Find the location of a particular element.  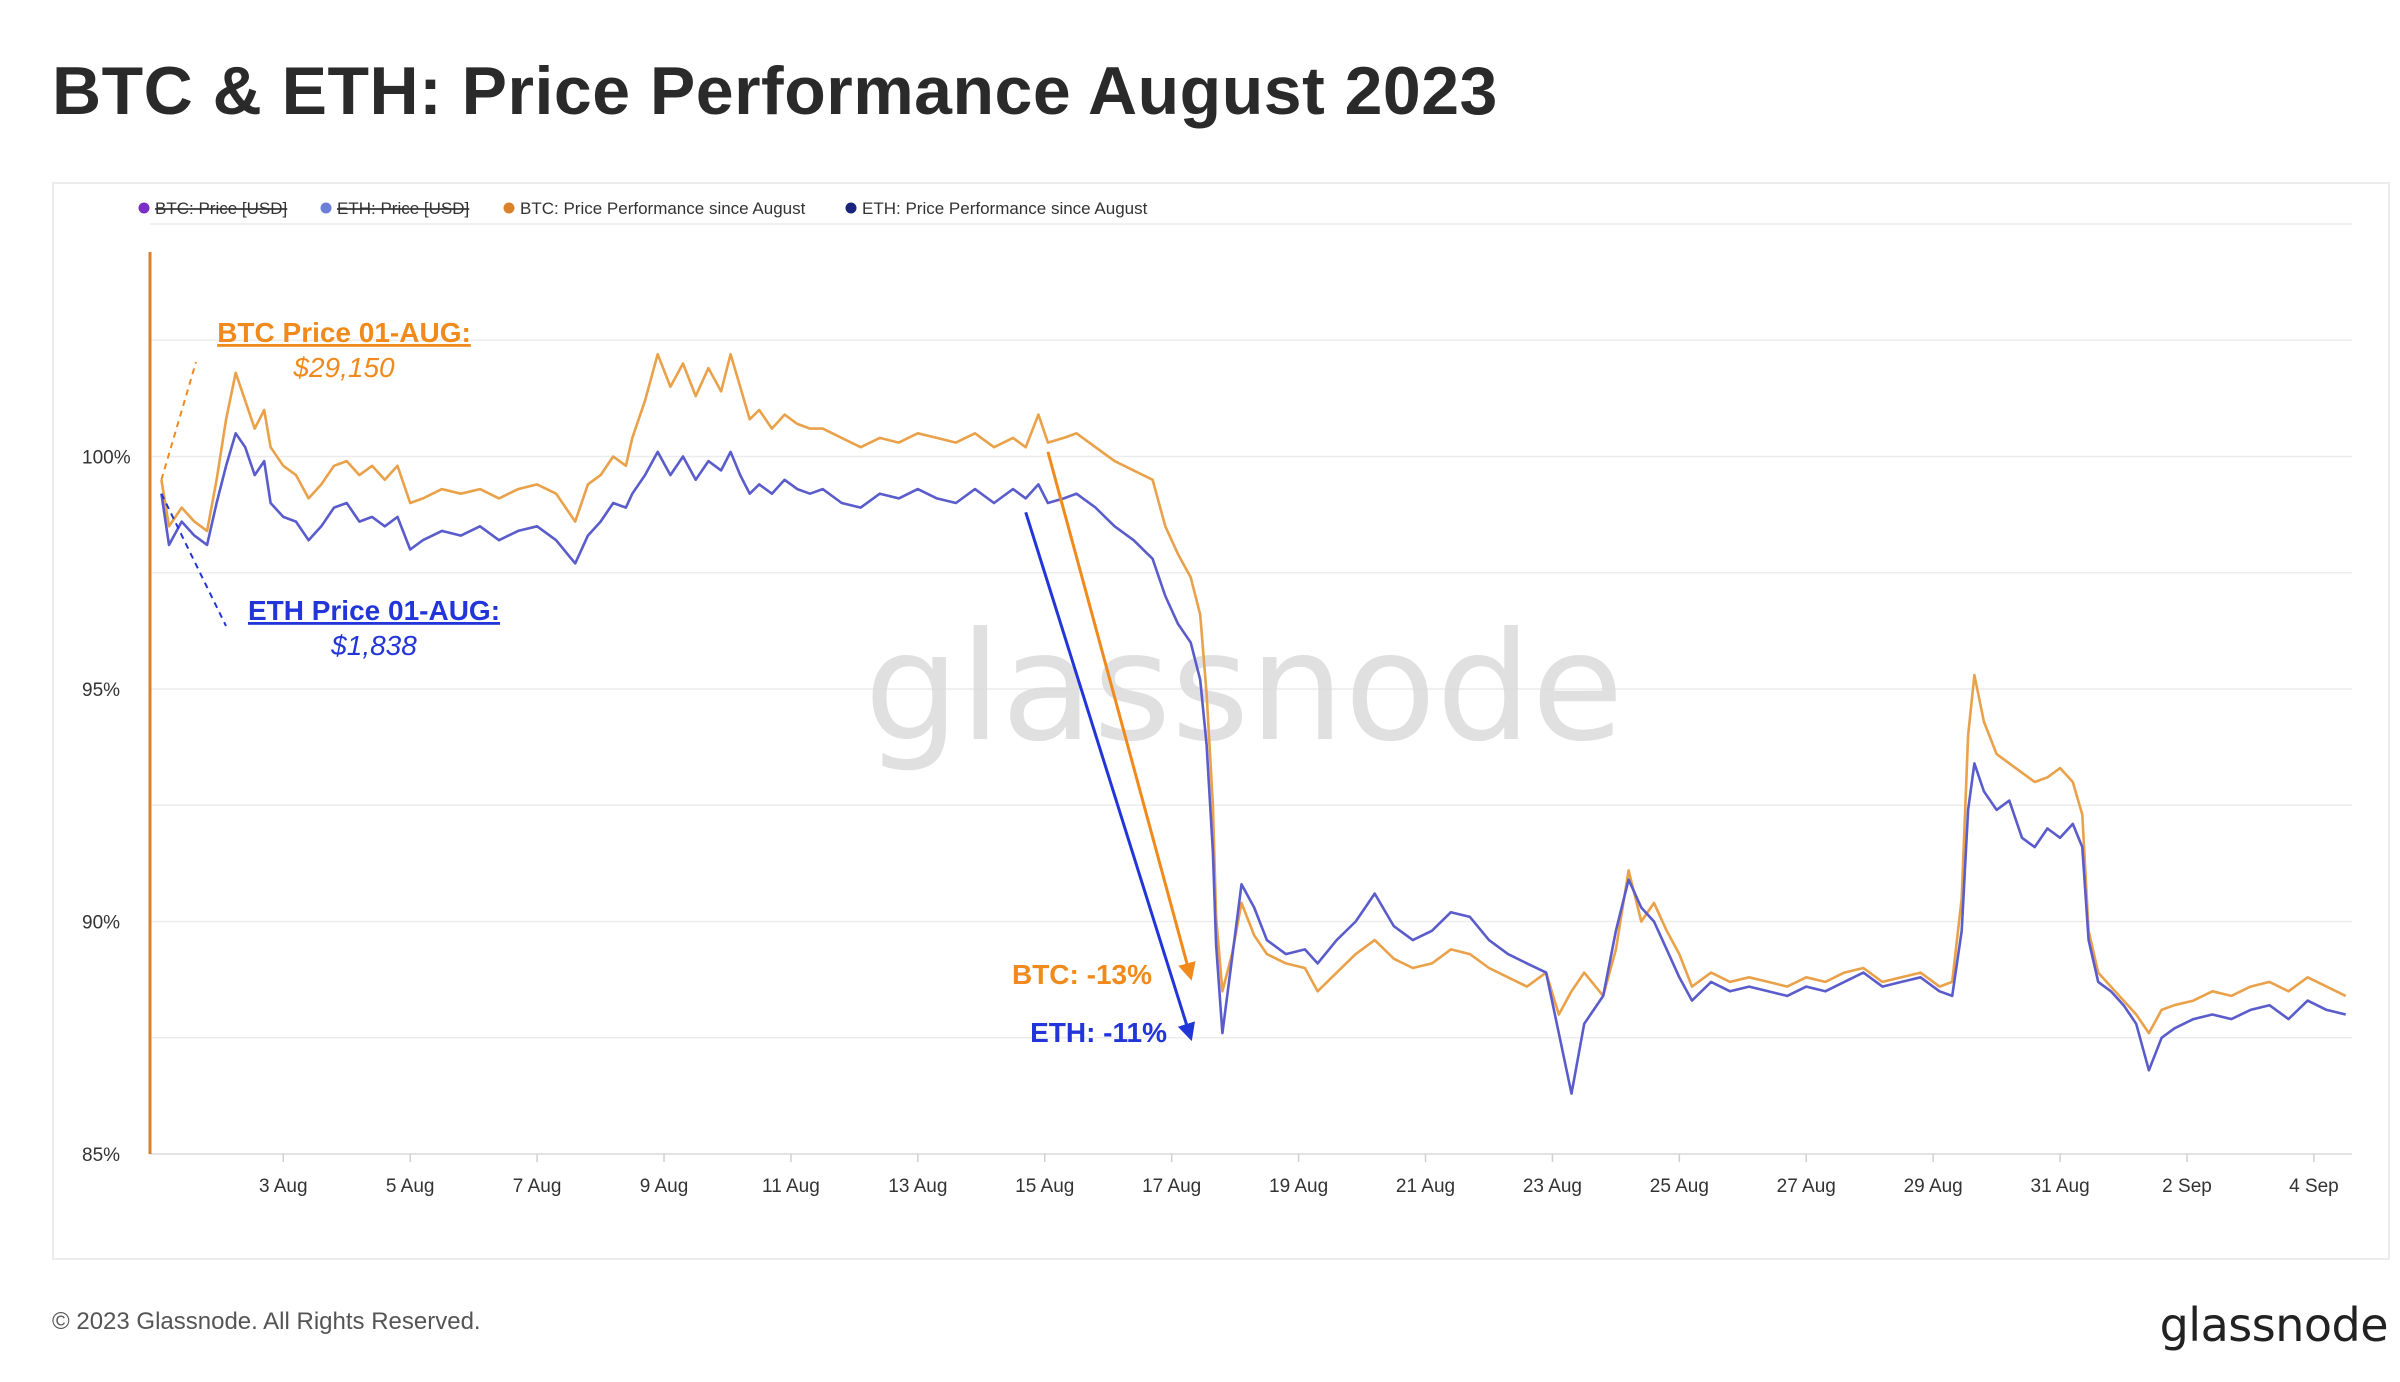

x-tick-label: 5 Aug is located at coordinates (410, 1186).